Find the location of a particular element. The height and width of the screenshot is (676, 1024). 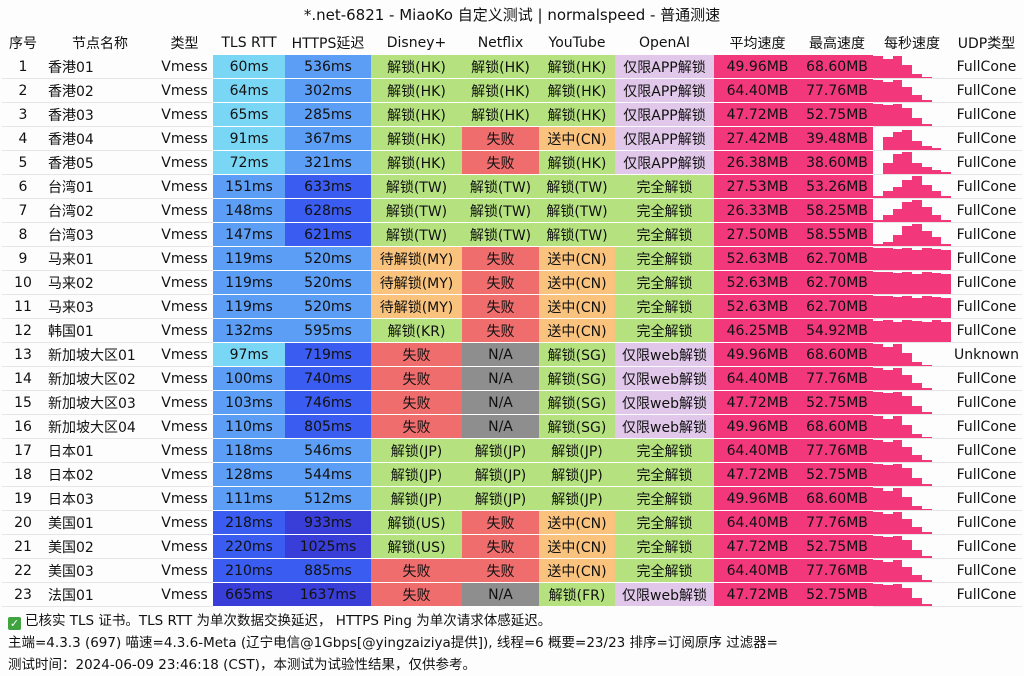

youtube-status: 解锁(TW) is located at coordinates (577, 234).